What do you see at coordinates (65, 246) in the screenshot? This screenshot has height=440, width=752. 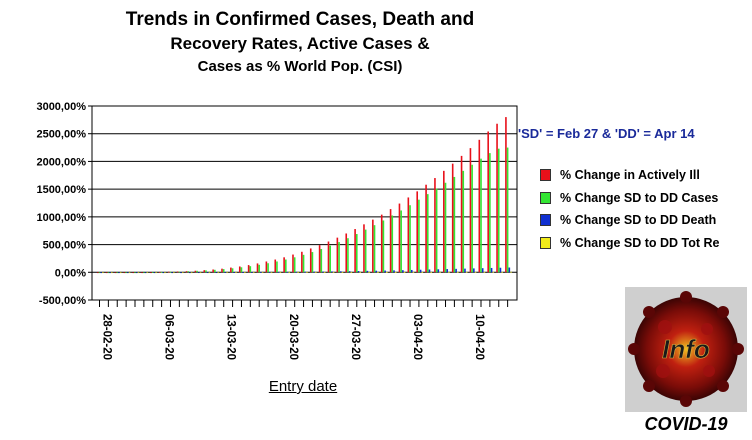 I see `y-tick-label: 500,00%` at bounding box center [65, 246].